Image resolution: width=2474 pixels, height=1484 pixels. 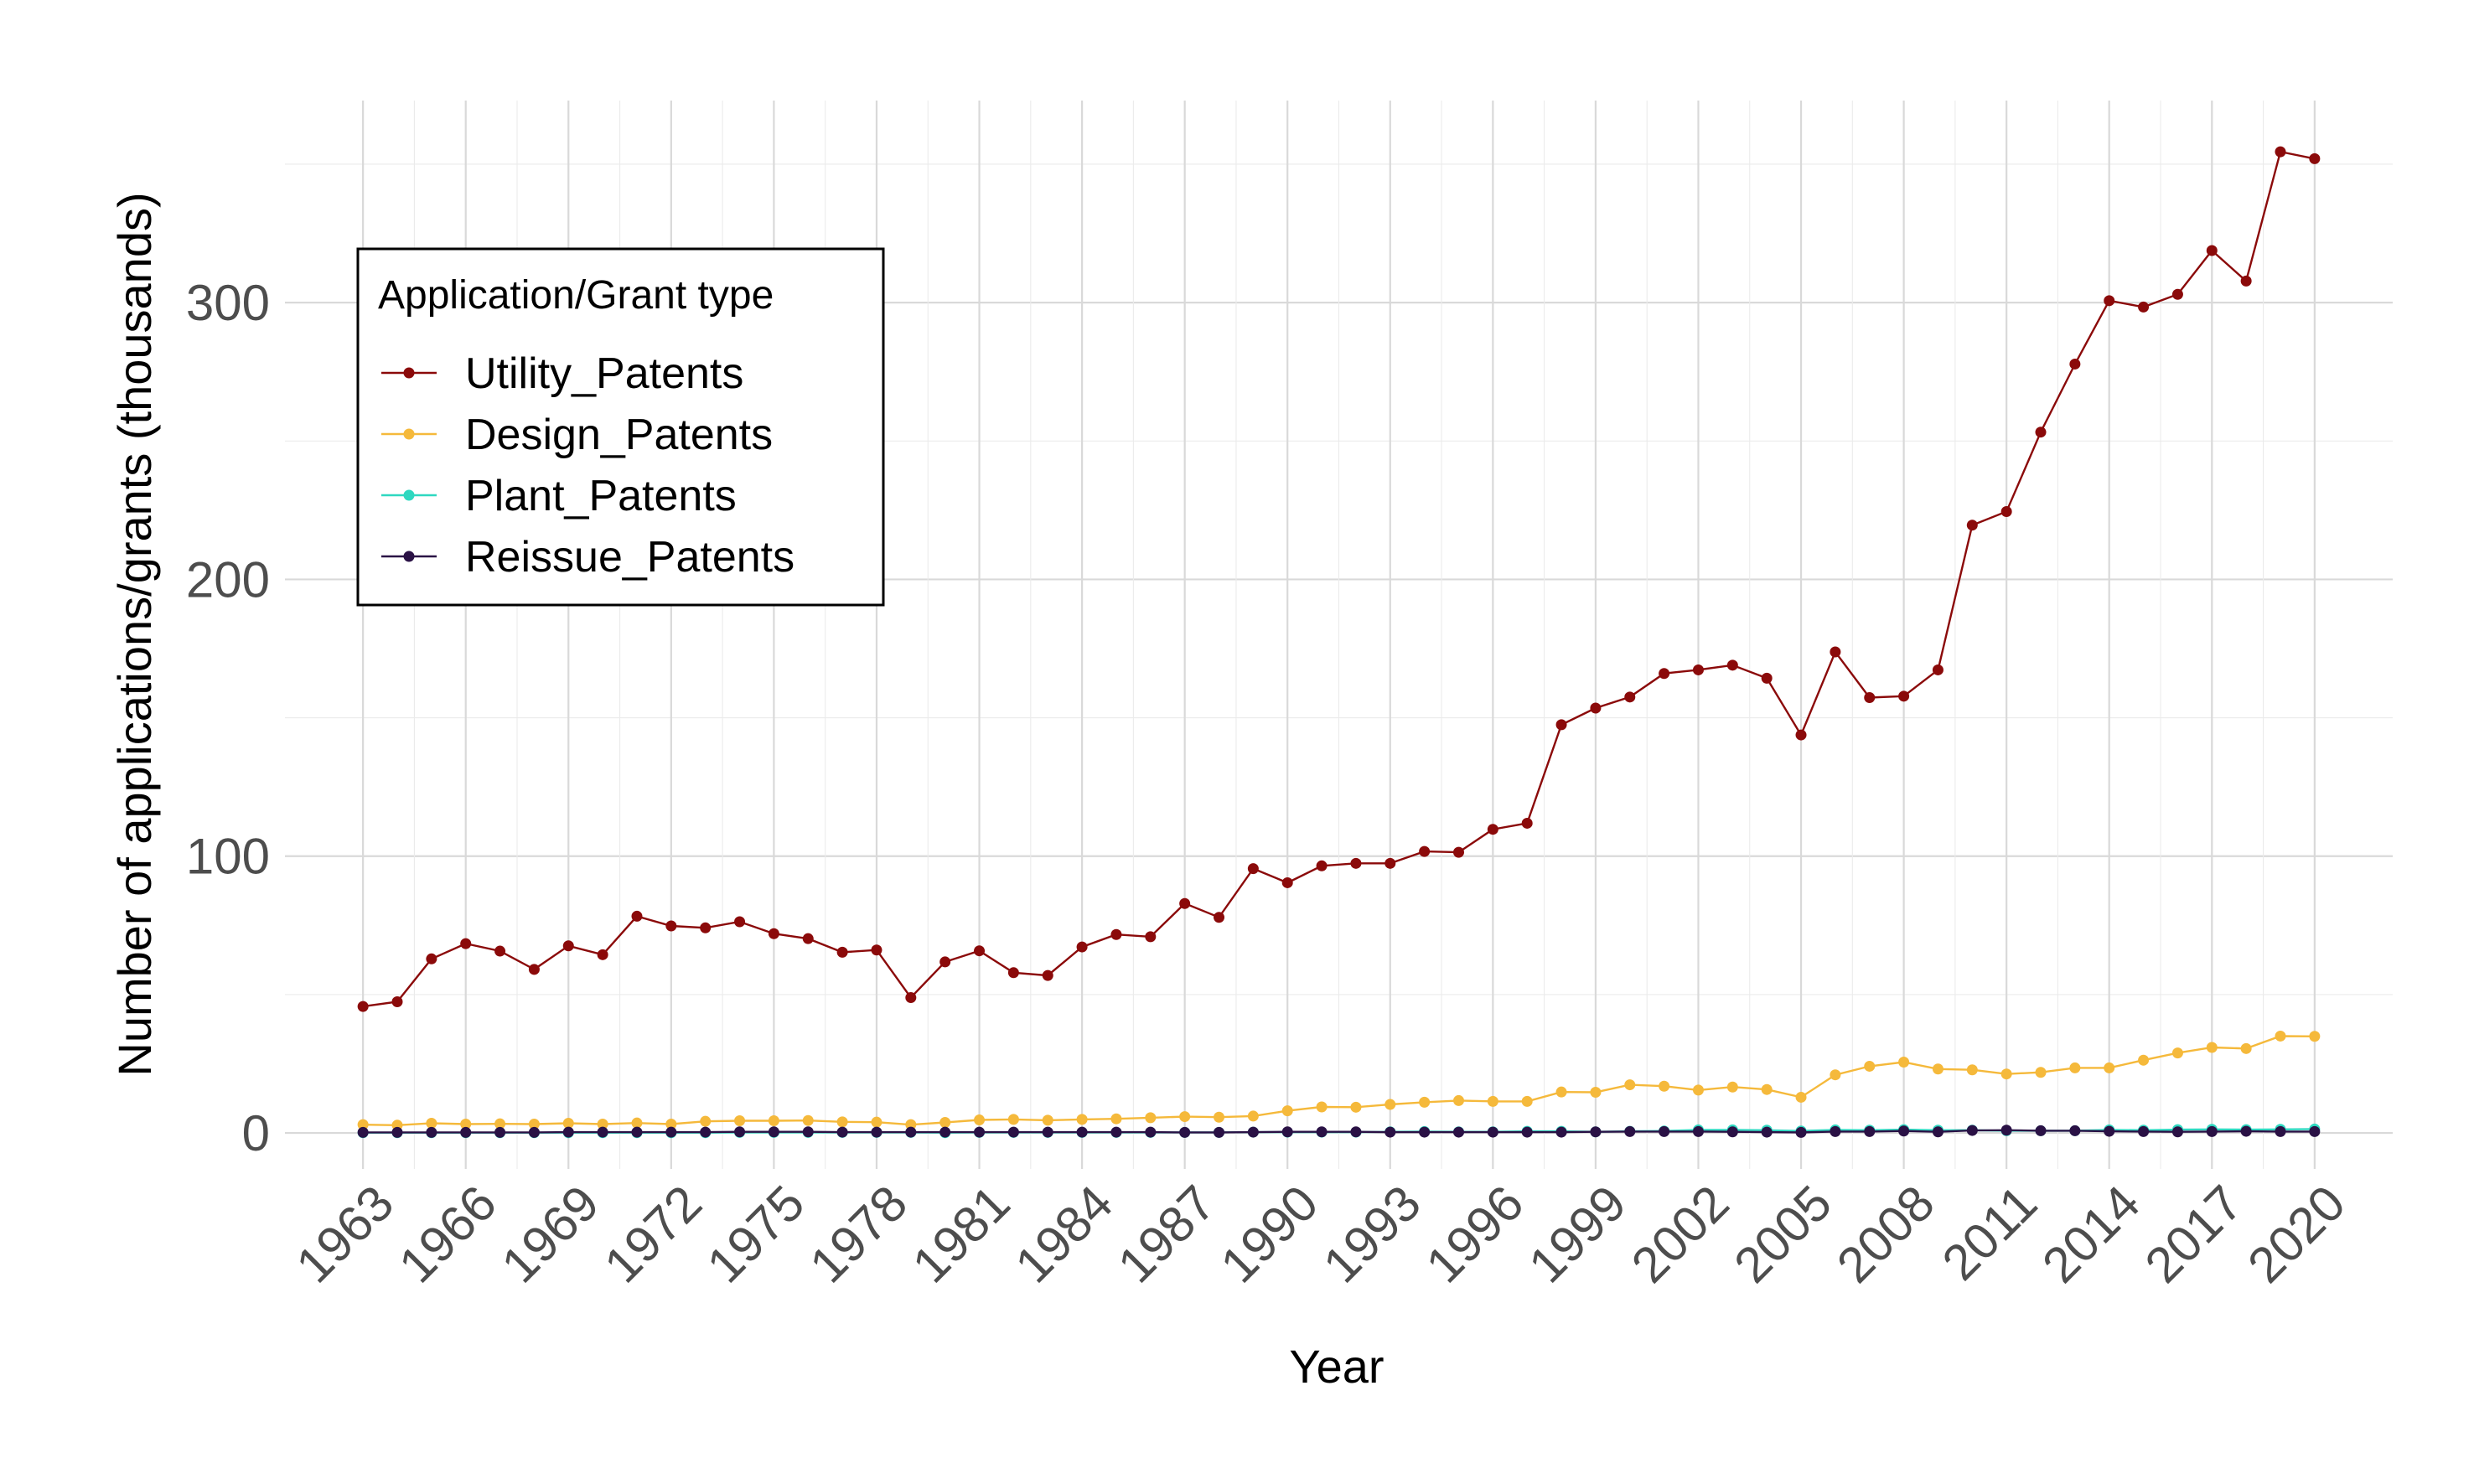 I want to click on x-tick-label: 1984, so click(x=1064, y=1235).